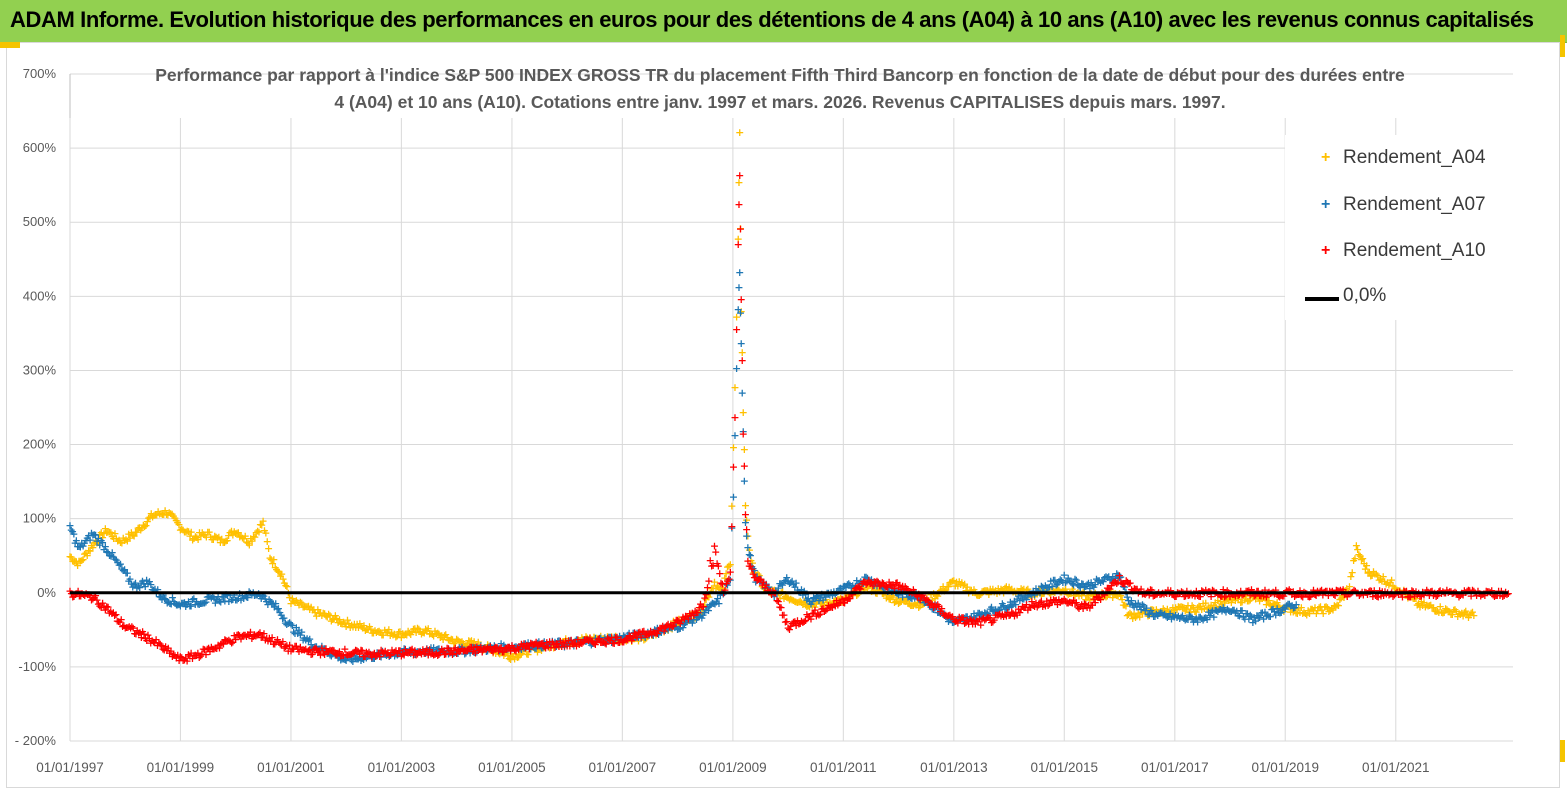 The height and width of the screenshot is (790, 1567). Describe the element at coordinates (1562, 46) in the screenshot. I see `resize-handle-top` at that location.